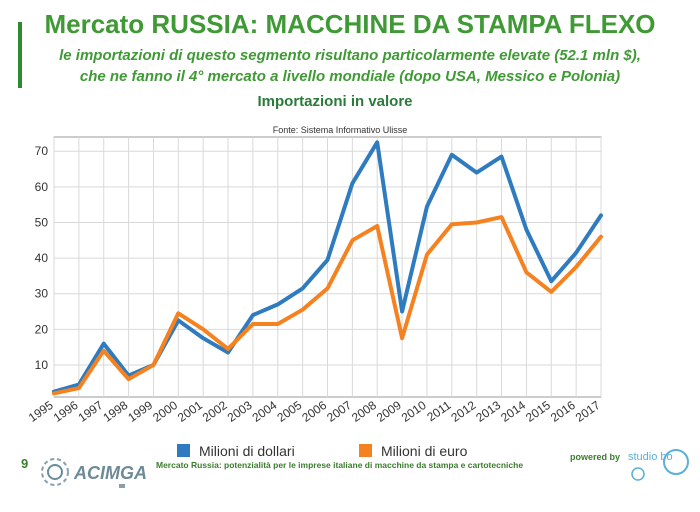  What do you see at coordinates (513, 411) in the screenshot?
I see `x-tick-label: 2014` at bounding box center [513, 411].